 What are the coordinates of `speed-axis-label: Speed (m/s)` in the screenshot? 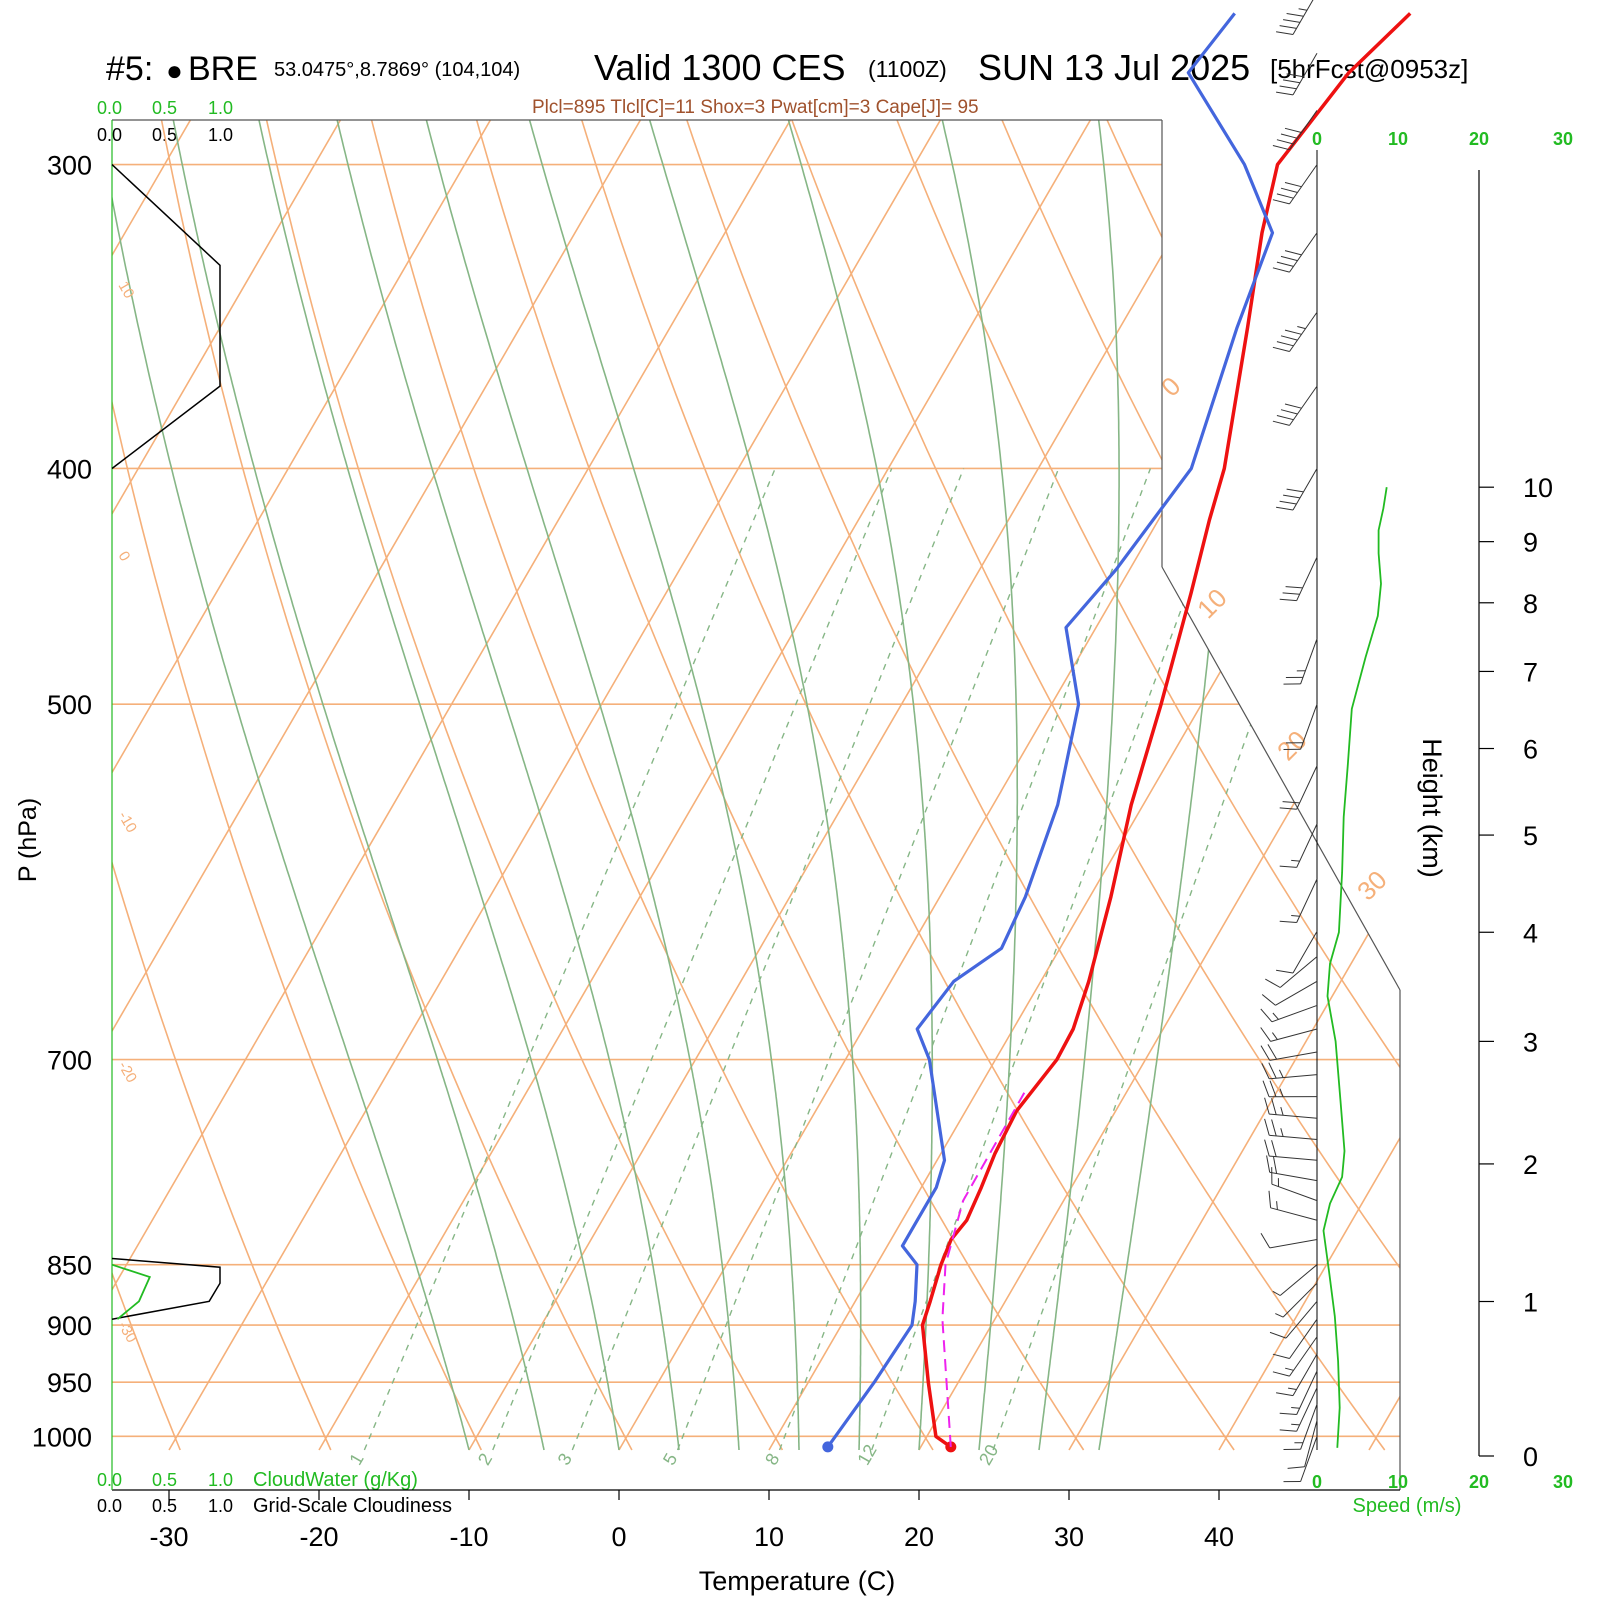 It's located at (1407, 1506).